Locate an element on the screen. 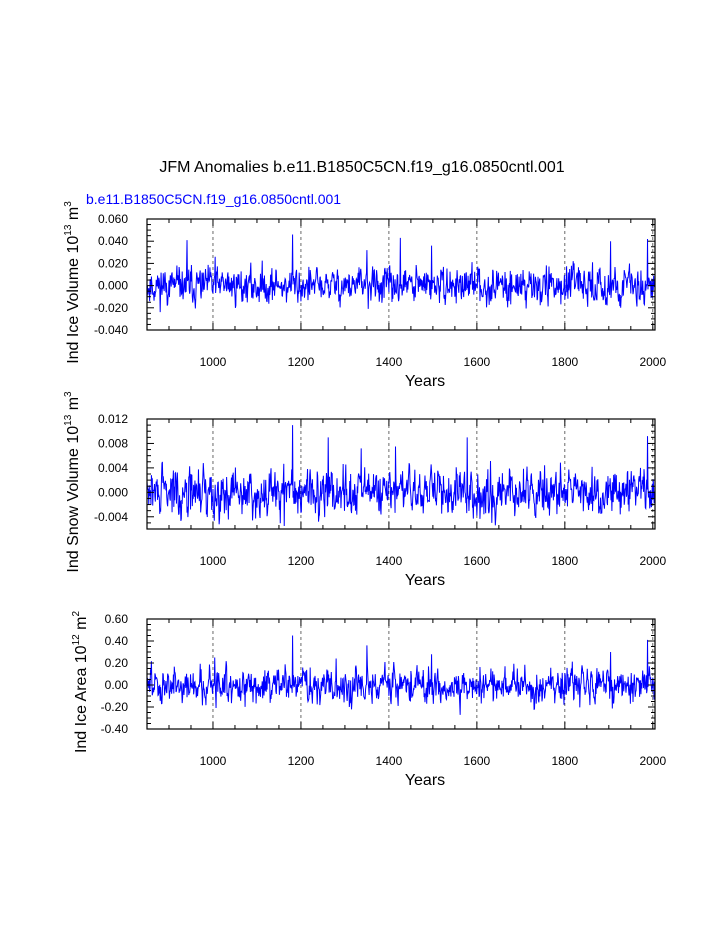  y-tick-label: -0.020 is located at coordinates (111, 308).